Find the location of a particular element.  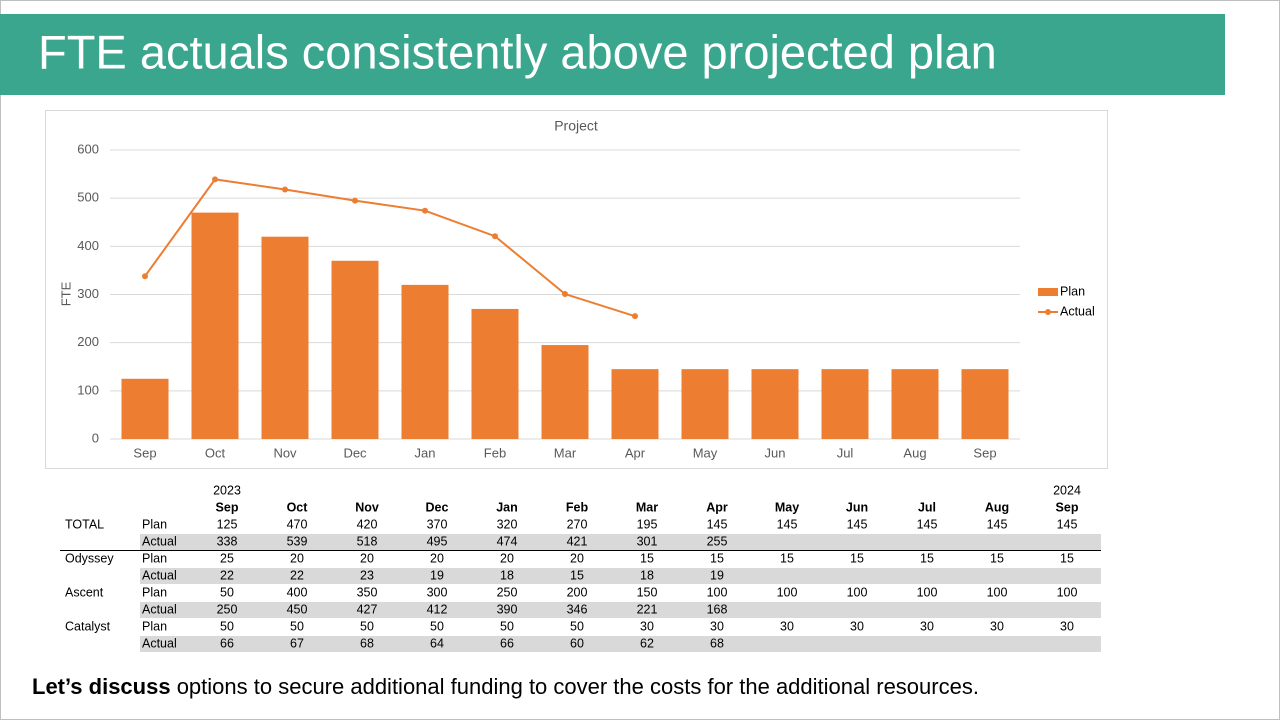

cell: 200 is located at coordinates (577, 592).